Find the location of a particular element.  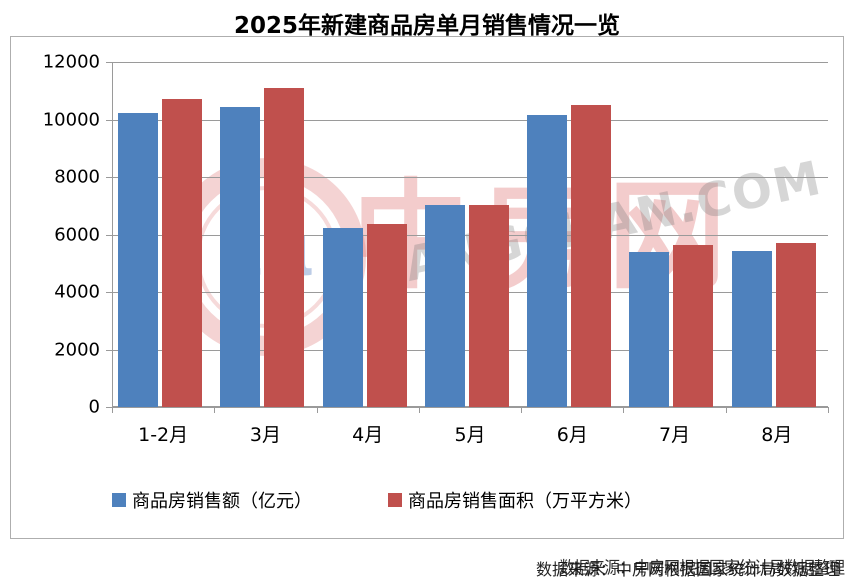

y-axis-label: 4000 is located at coordinates (77, 292).